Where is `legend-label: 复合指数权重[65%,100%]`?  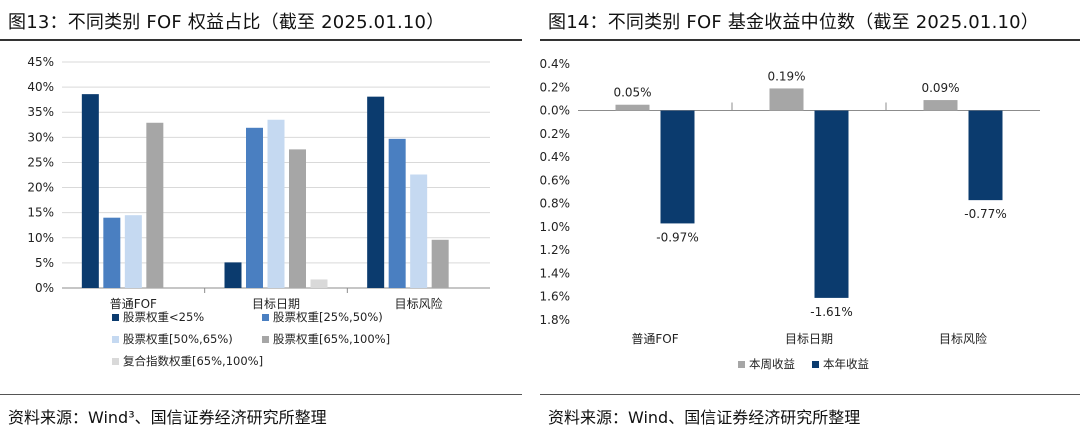
legend-label: 复合指数权重[65%,100%] is located at coordinates (193, 361).